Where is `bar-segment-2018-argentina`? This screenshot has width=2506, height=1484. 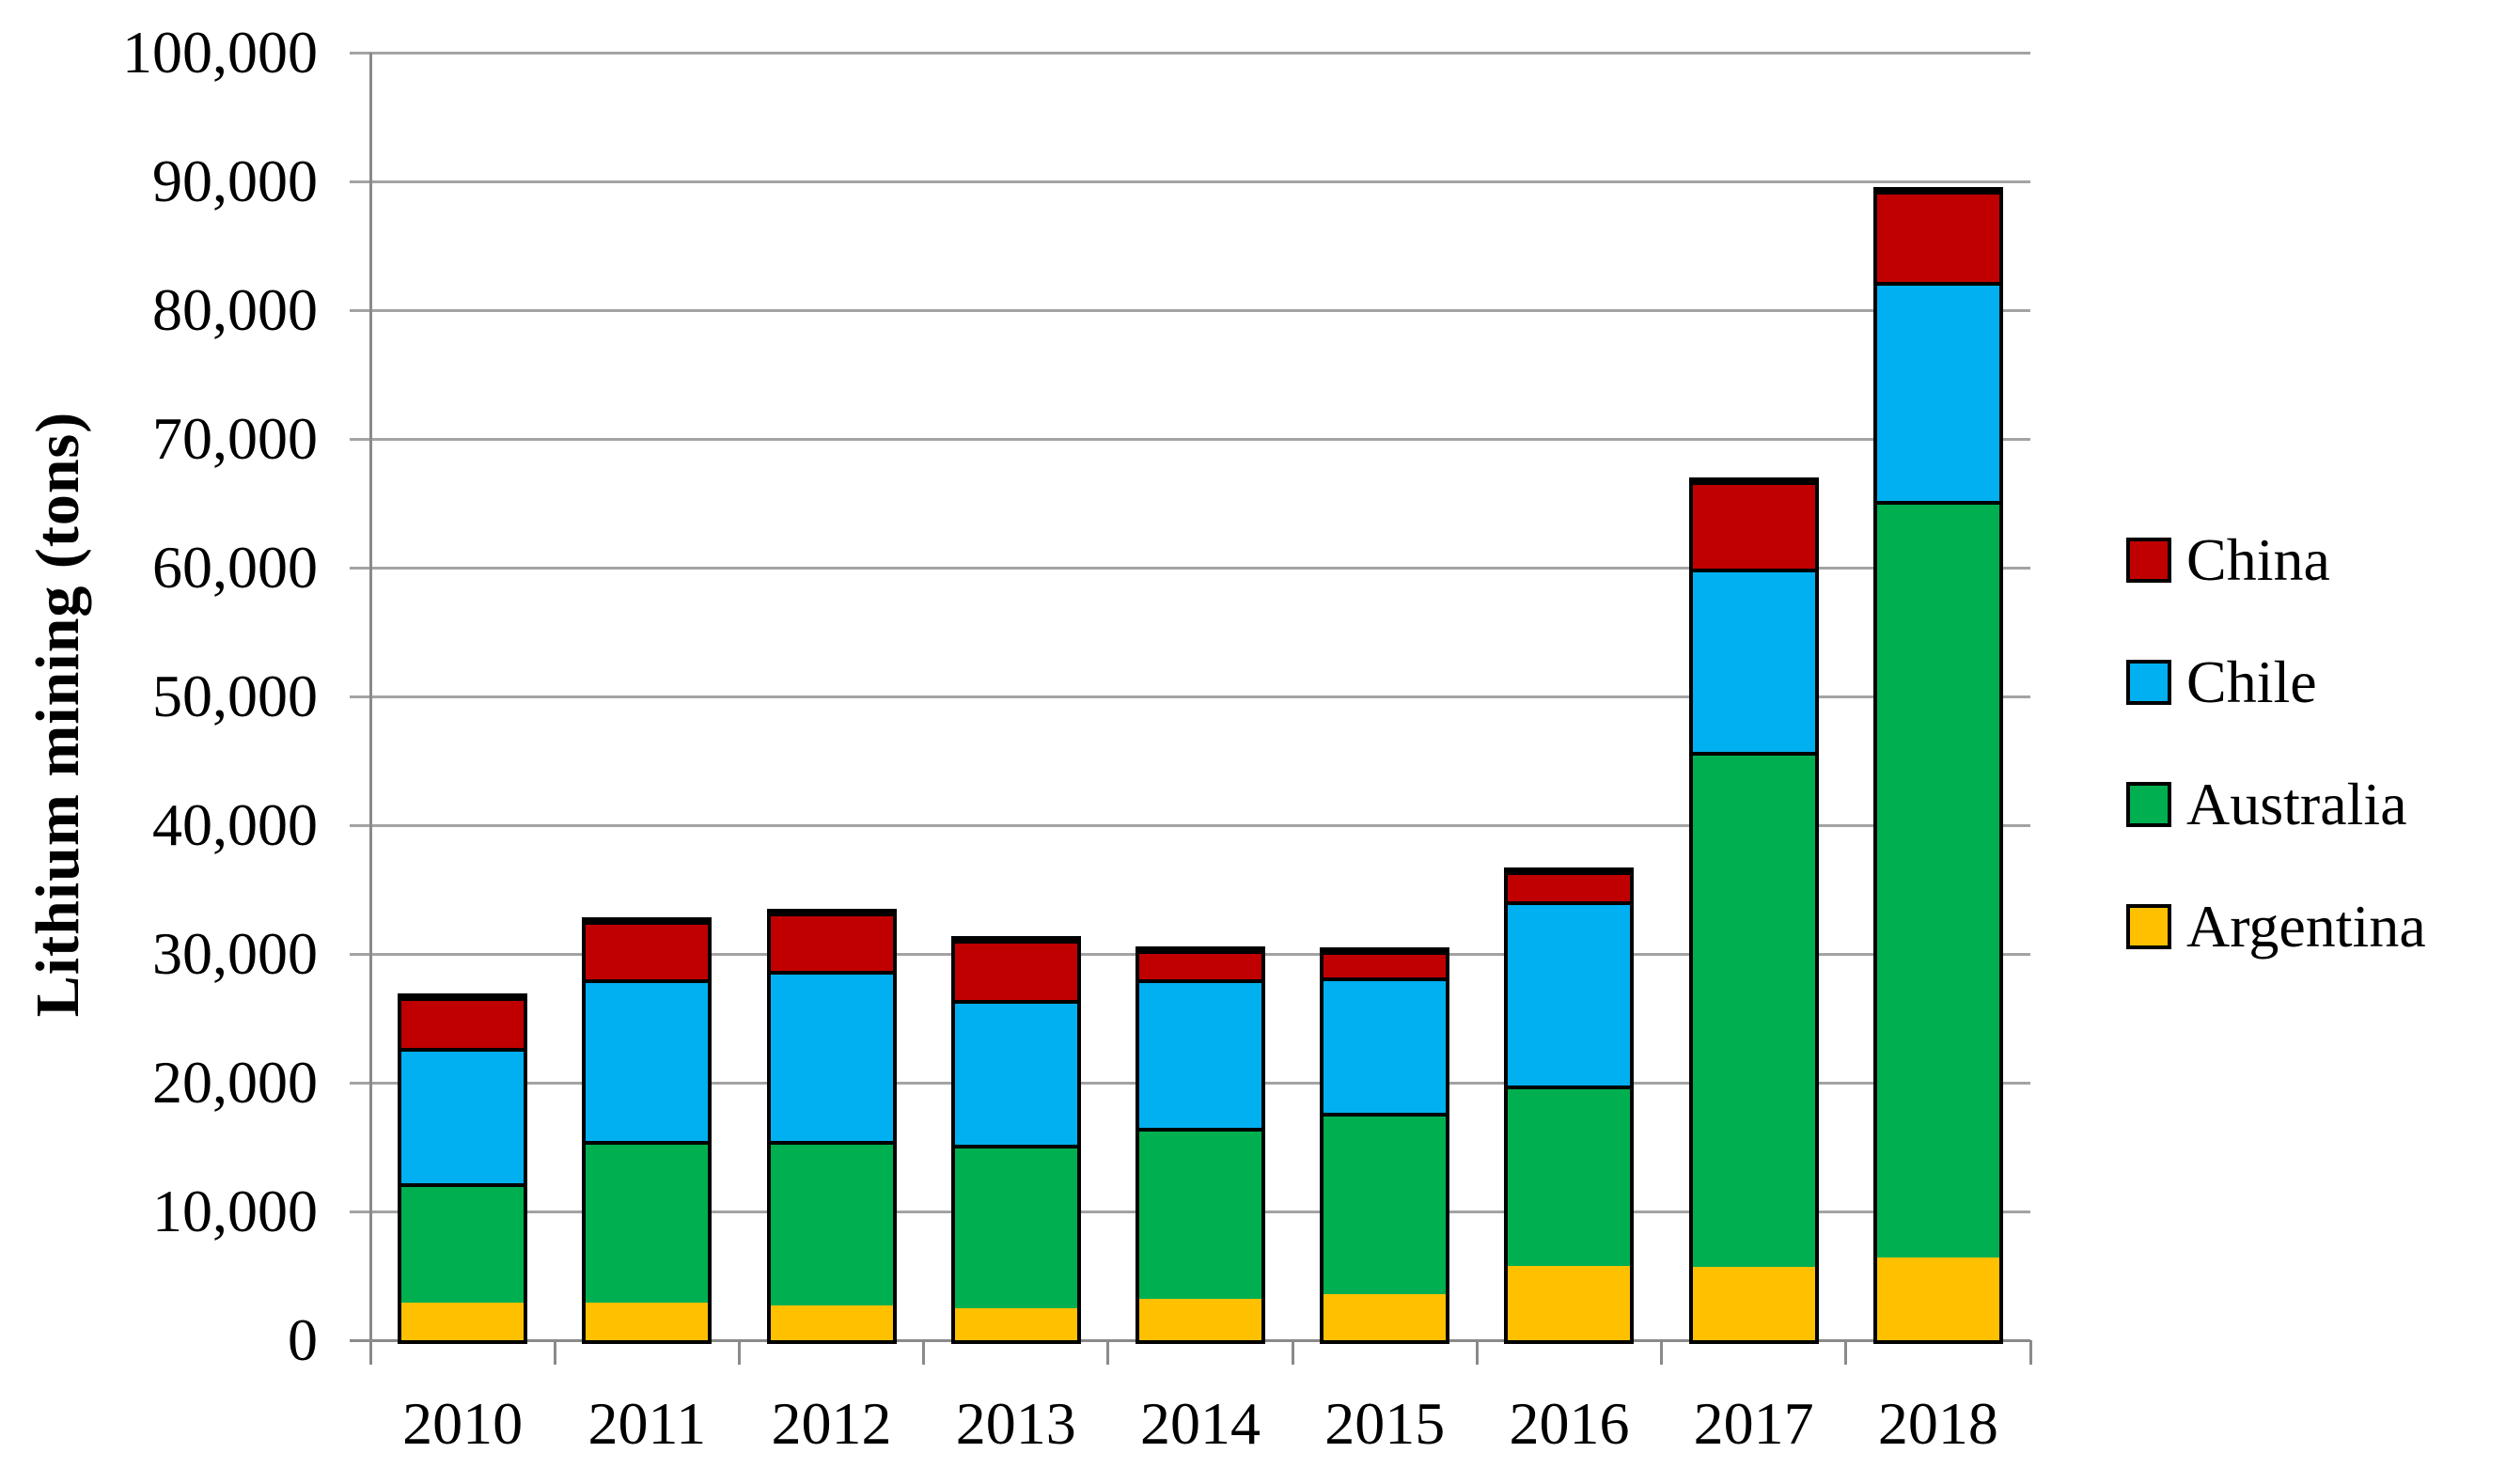 bar-segment-2018-argentina is located at coordinates (1937, 1298).